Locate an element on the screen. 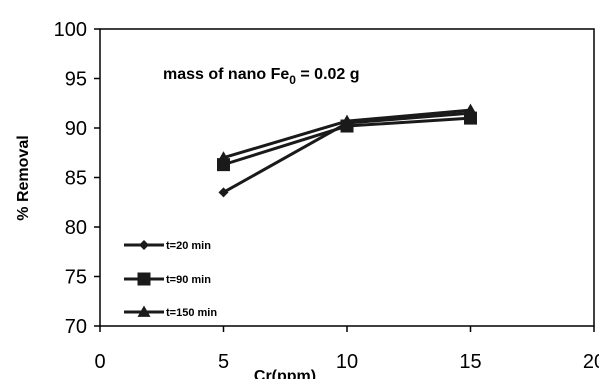 The height and width of the screenshot is (384, 599). x-axis-label: Cr(ppm) is located at coordinates (285, 373).